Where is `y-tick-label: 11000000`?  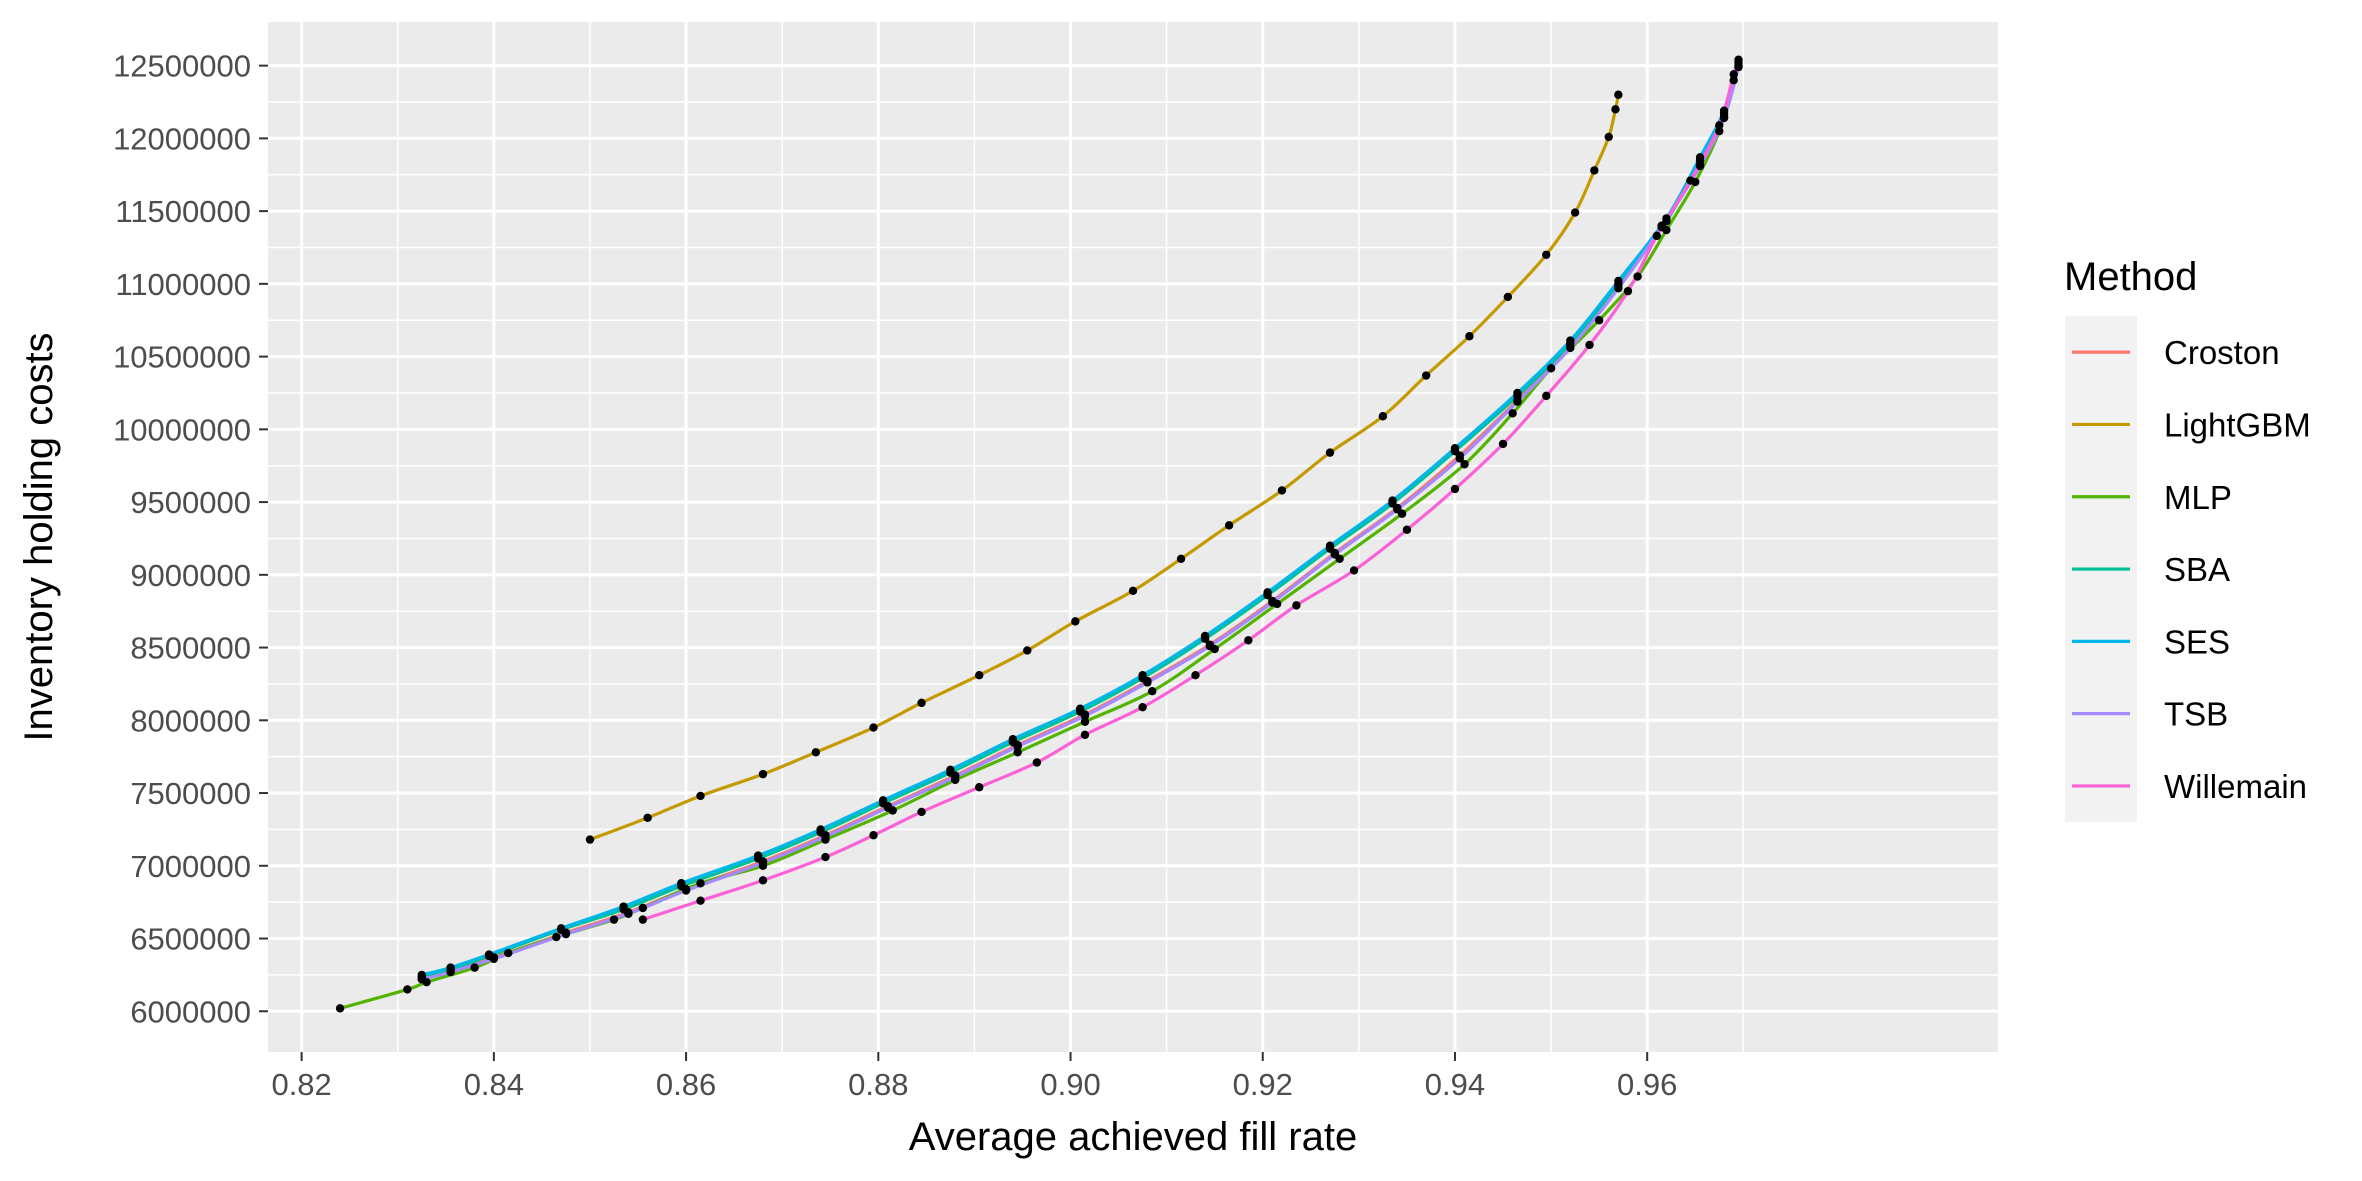
y-tick-label: 11000000 is located at coordinates (183, 284).